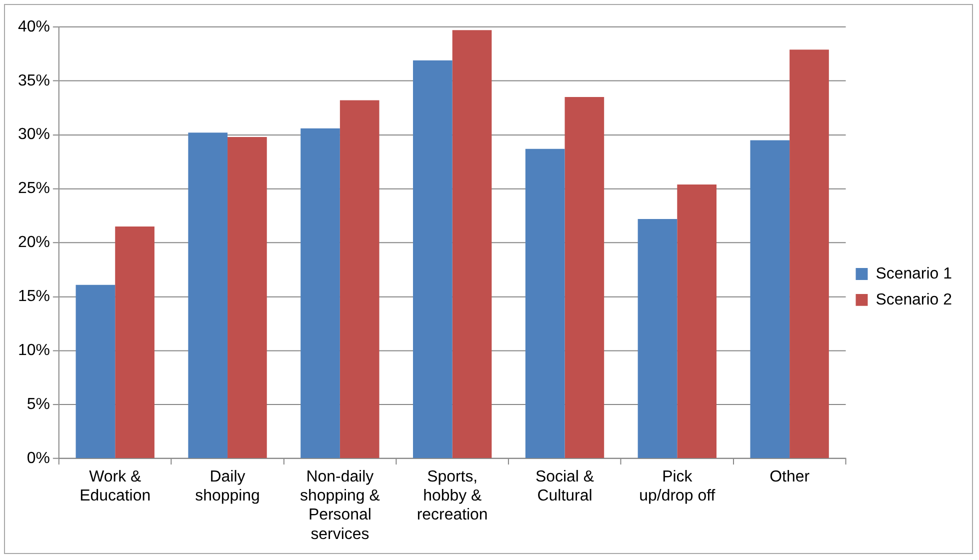 Image resolution: width=979 pixels, height=560 pixels. What do you see at coordinates (914, 273) in the screenshot?
I see `legend-label: Scenario 1` at bounding box center [914, 273].